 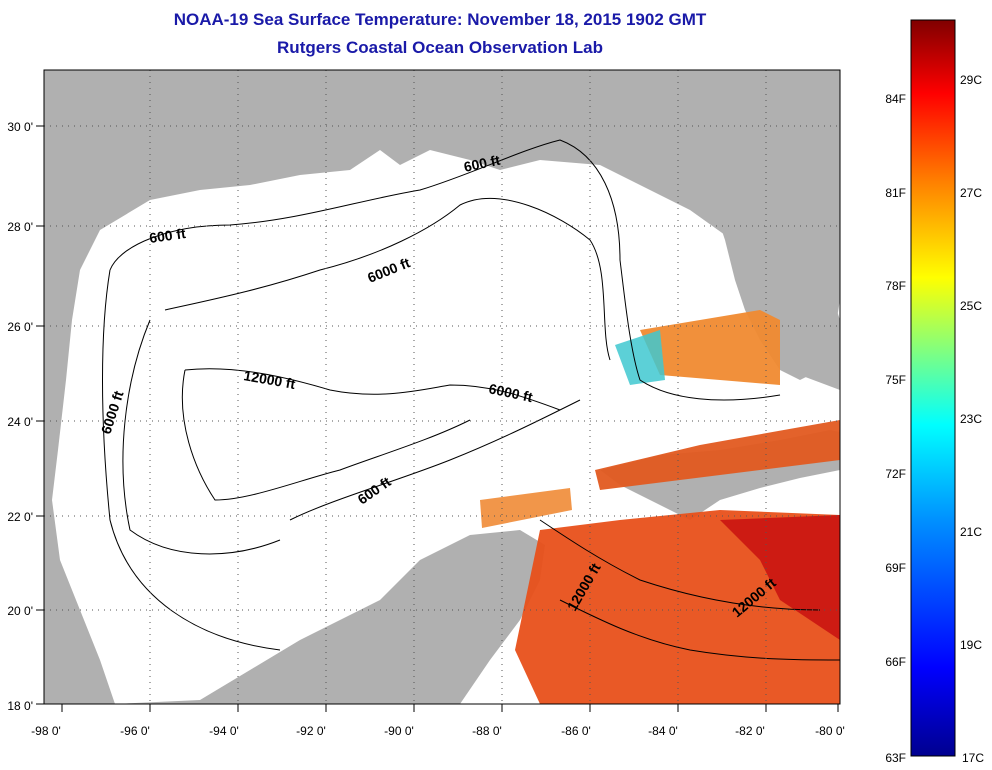 I want to click on celsius-label: 29C, so click(x=971, y=80).